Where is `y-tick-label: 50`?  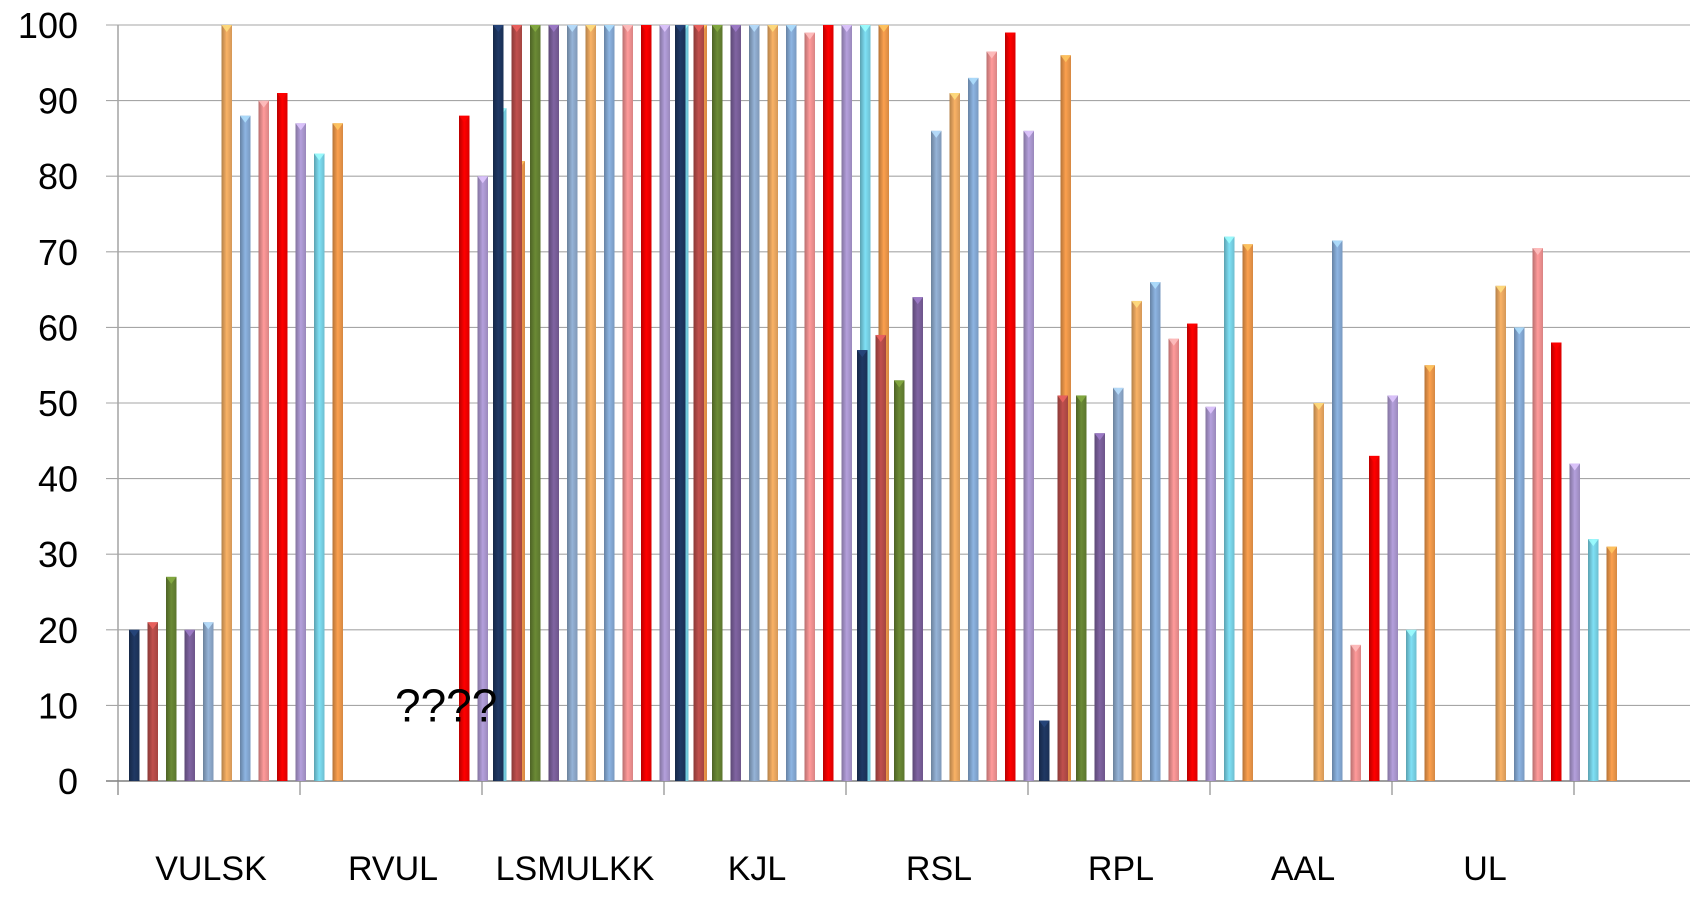 y-tick-label: 50 is located at coordinates (58, 403).